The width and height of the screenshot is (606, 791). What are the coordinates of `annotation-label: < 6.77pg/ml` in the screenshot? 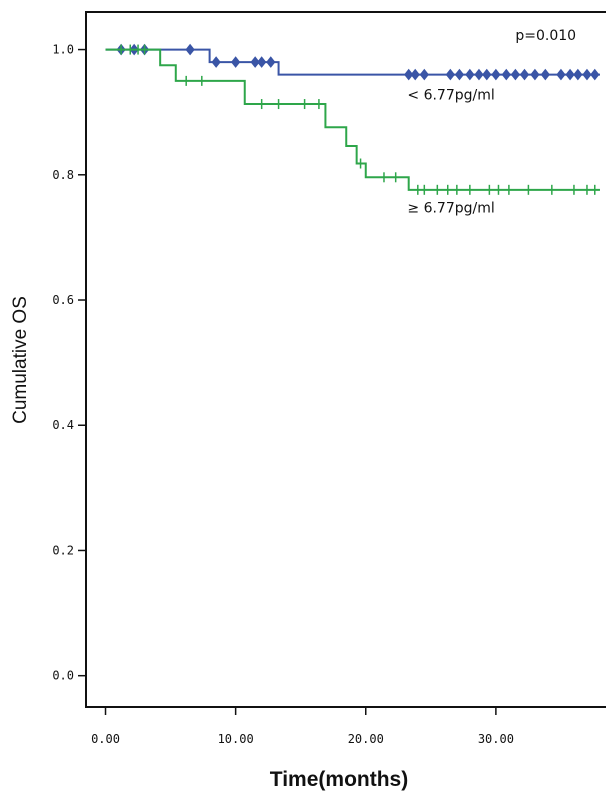 It's located at (450, 96).